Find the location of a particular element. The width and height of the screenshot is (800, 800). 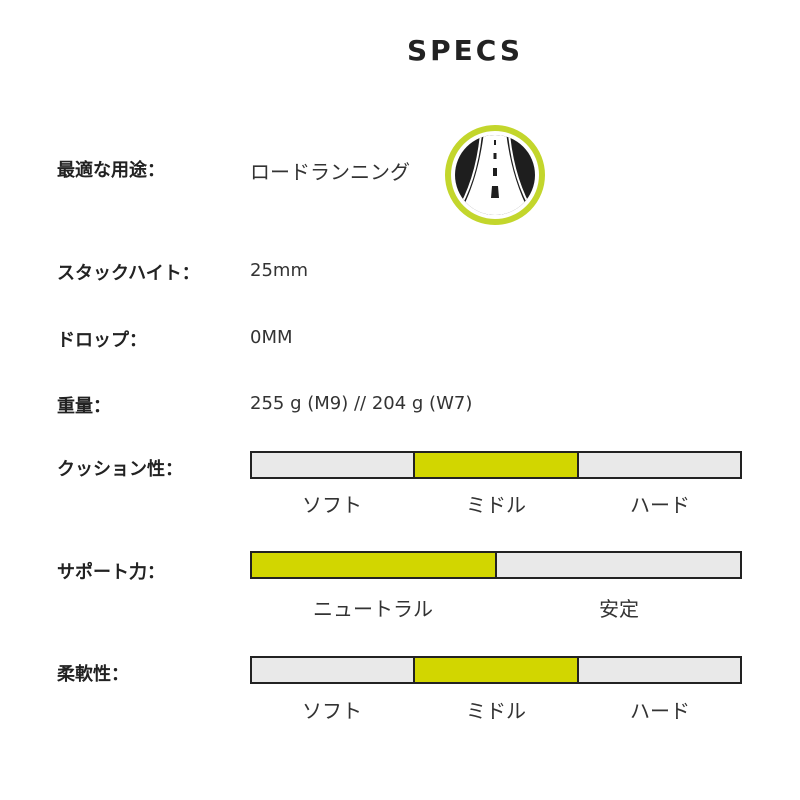

weight-value: 255 g (M9) // 204 g (W7) is located at coordinates (361, 403).